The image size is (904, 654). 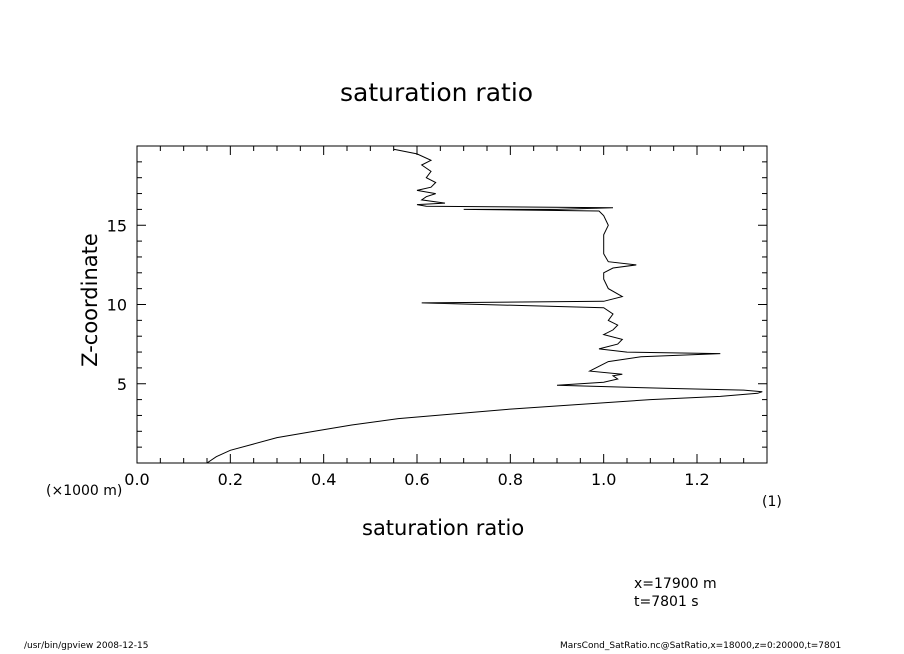 What do you see at coordinates (416, 479) in the screenshot?
I see `x-tick-label: 0.6` at bounding box center [416, 479].